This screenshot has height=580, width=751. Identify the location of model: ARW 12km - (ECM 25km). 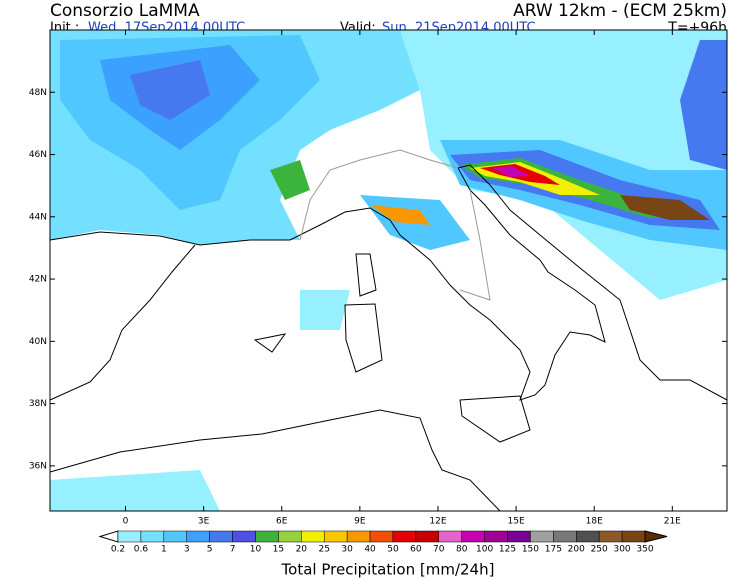
(620, 11).